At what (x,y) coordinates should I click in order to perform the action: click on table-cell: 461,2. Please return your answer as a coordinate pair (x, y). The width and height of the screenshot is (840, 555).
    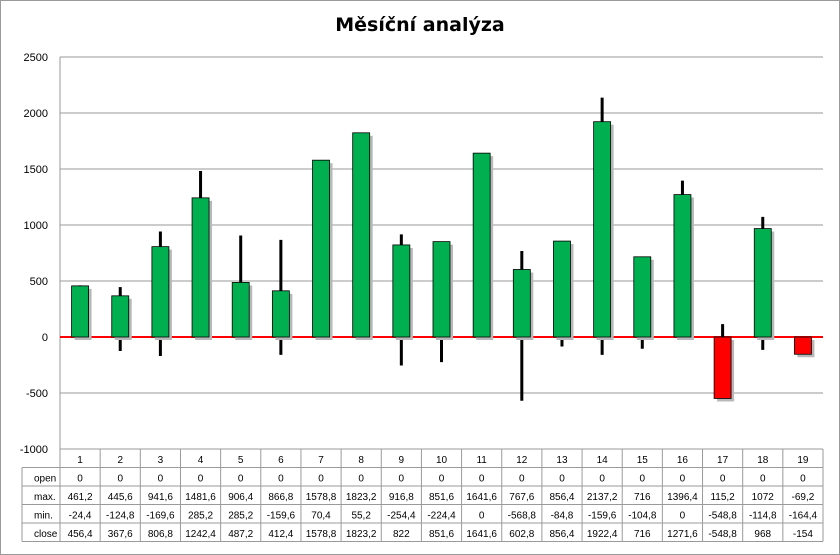
    Looking at the image, I should click on (80, 497).